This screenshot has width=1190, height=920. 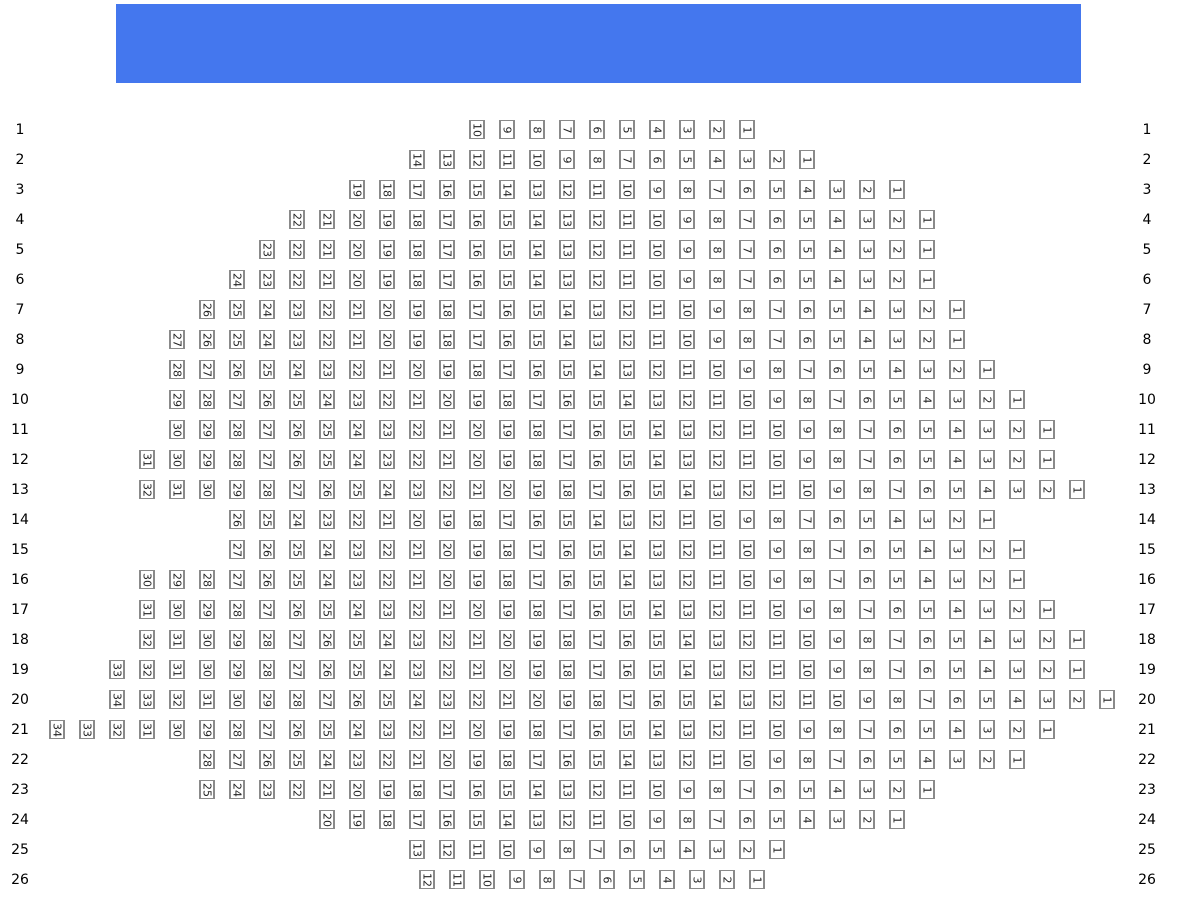 What do you see at coordinates (177, 429) in the screenshot?
I see `seat-row11-30: 30` at bounding box center [177, 429].